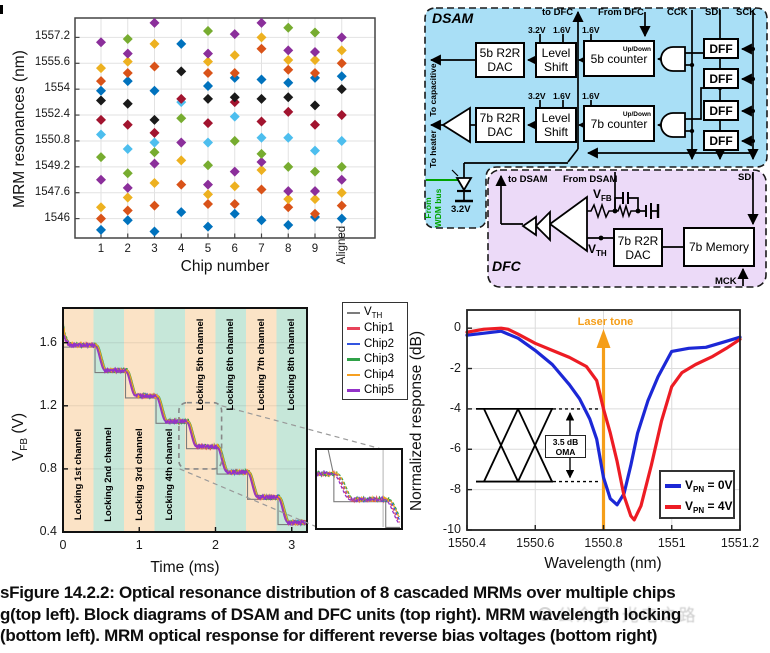 This screenshot has height=653, width=770. Describe the element at coordinates (590, 179) in the screenshot. I see `from-dsam-label: From DSAM` at that location.